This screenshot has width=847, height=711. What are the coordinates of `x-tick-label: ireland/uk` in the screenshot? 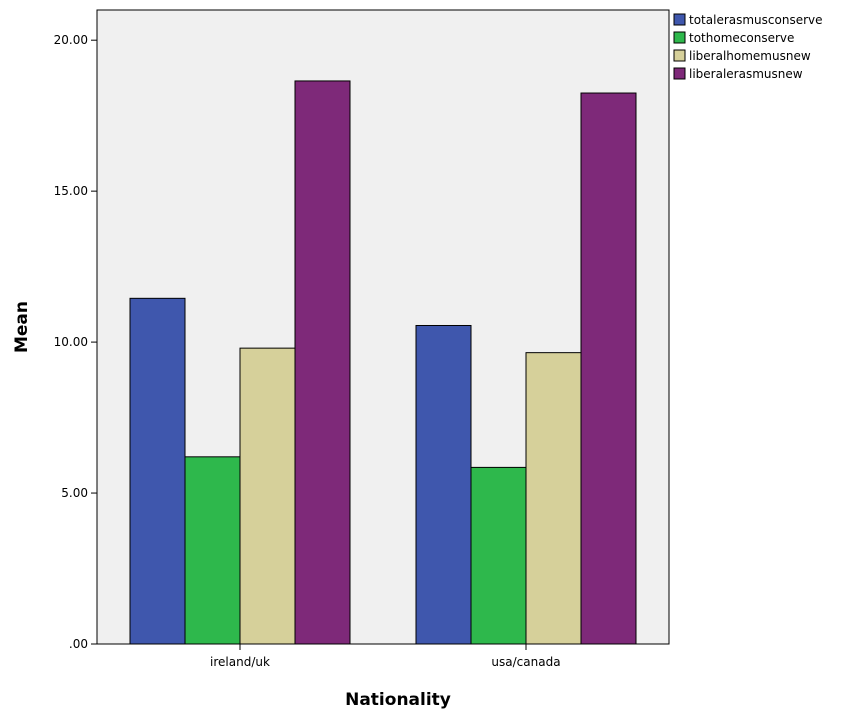 It's located at (240, 662).